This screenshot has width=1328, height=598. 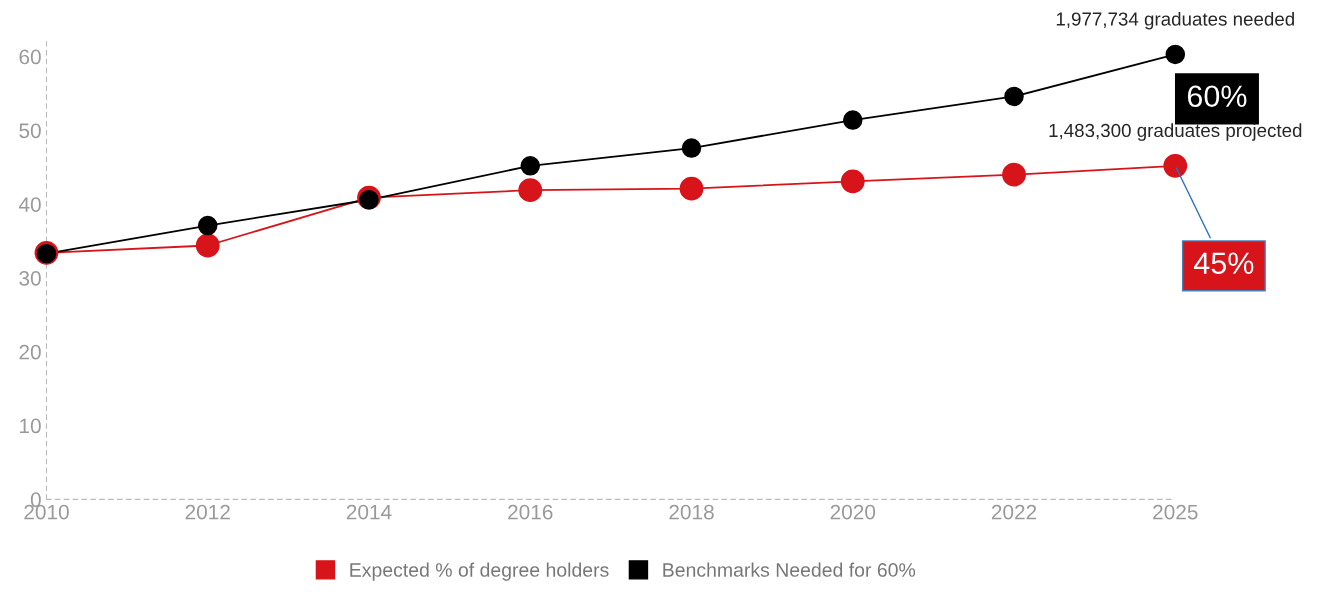 I want to click on y-tick-label: 50, so click(x=30, y=131).